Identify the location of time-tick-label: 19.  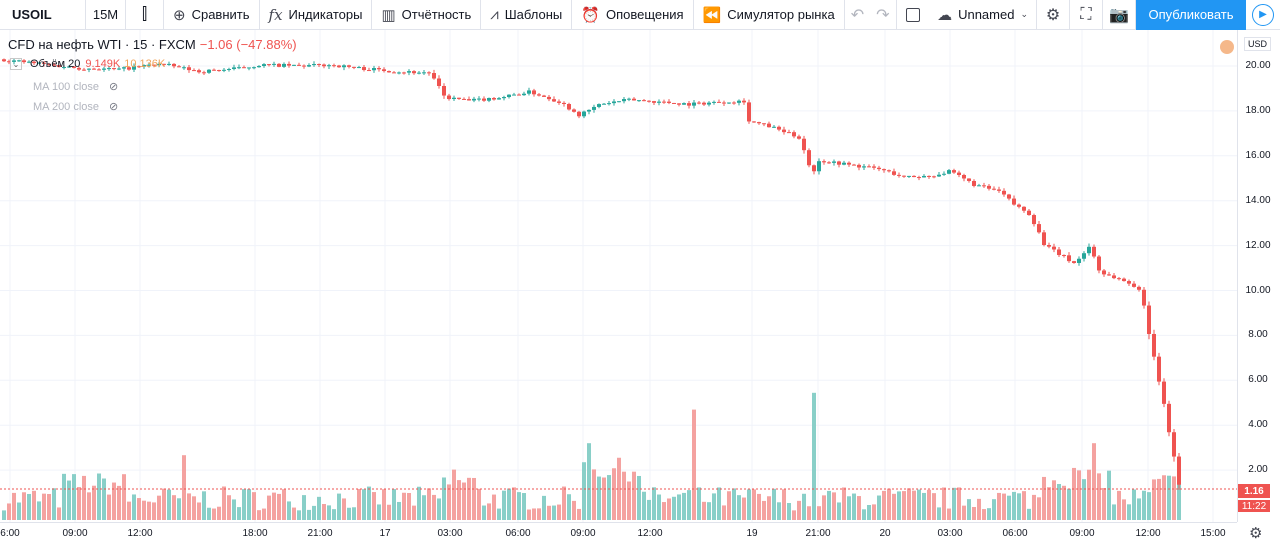
(752, 533).